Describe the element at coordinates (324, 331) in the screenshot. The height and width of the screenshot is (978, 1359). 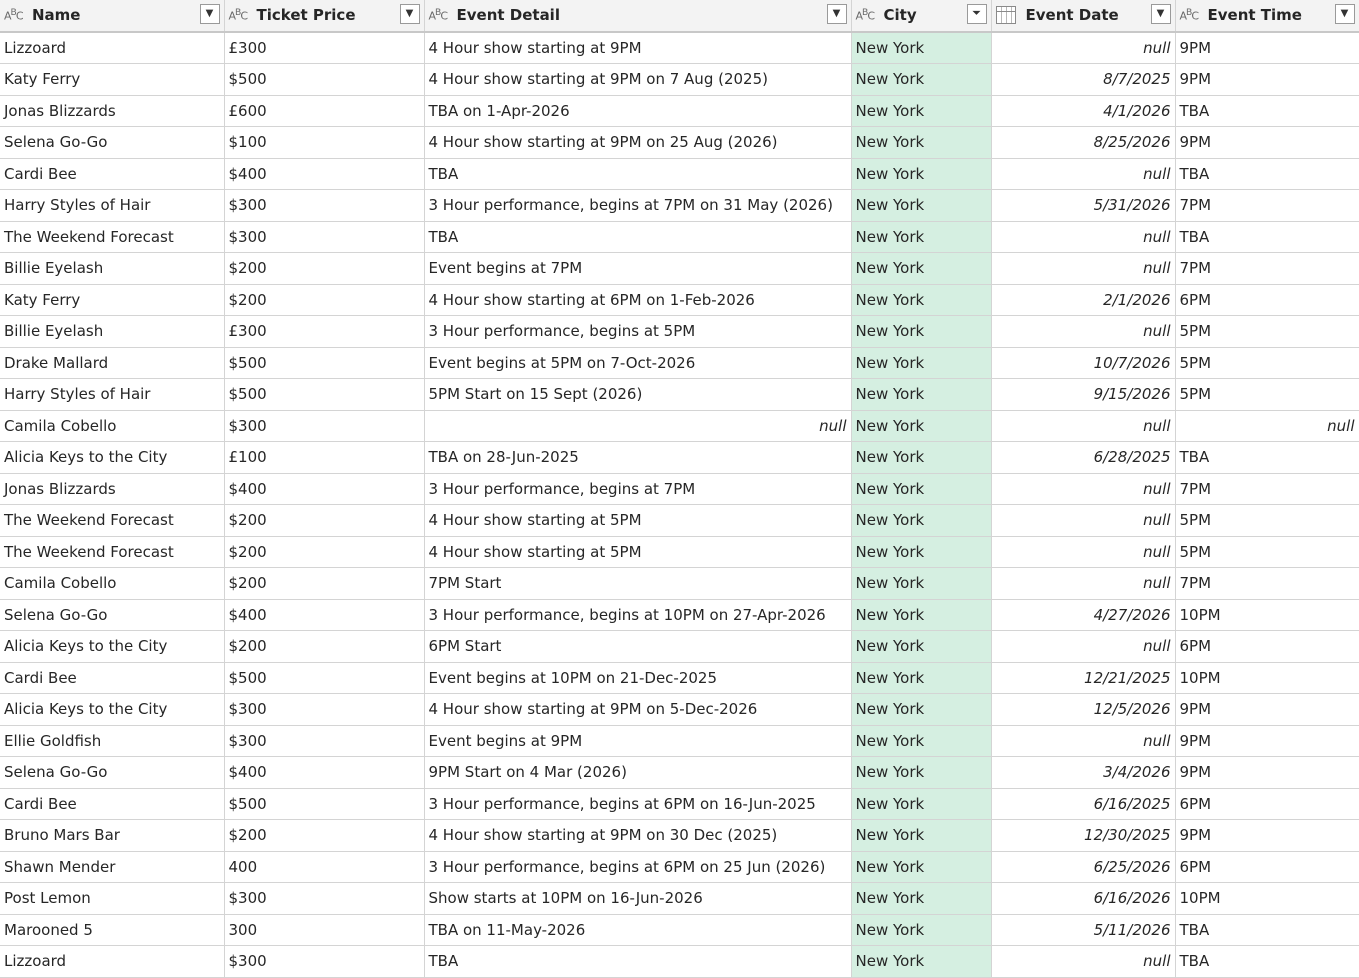
I see `cell-ticket-price: £300` at that location.